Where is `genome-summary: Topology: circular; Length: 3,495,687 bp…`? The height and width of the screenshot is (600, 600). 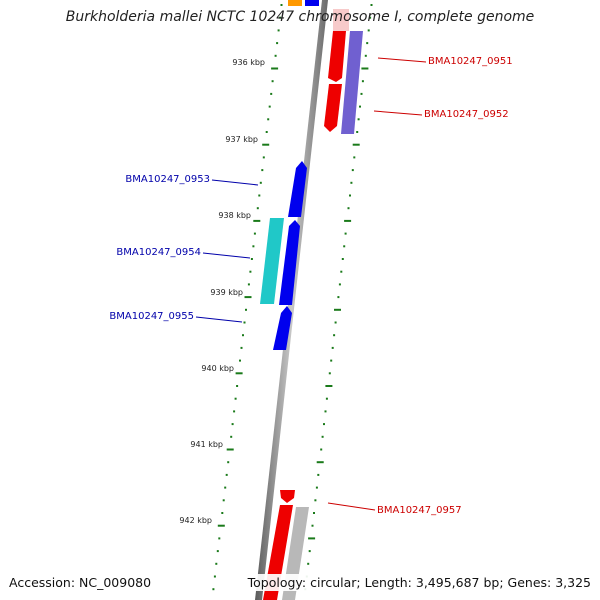 genome-summary: Topology: circular; Length: 3,495,687 bp… is located at coordinates (419, 582).